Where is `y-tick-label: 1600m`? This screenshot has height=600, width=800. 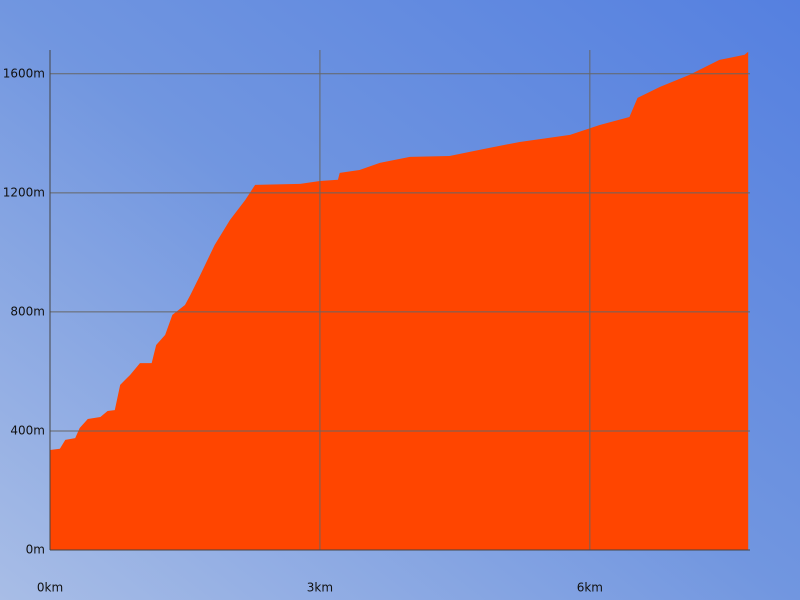 y-tick-label: 1600m is located at coordinates (24, 73).